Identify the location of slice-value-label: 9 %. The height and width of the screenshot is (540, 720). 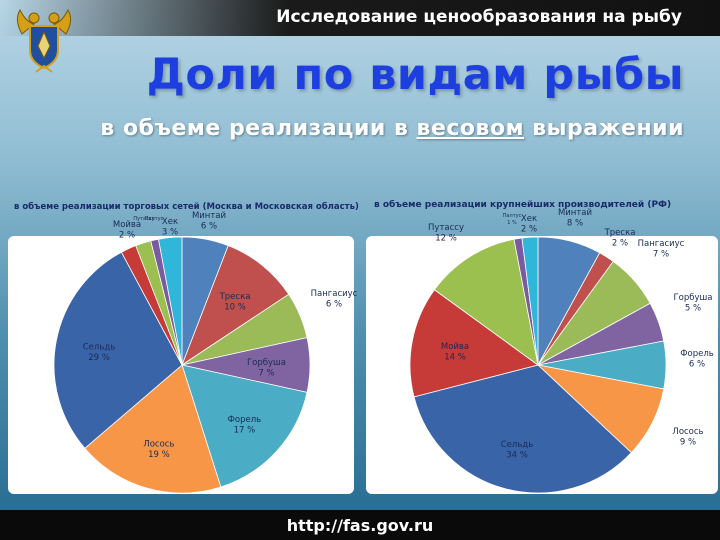
(688, 443).